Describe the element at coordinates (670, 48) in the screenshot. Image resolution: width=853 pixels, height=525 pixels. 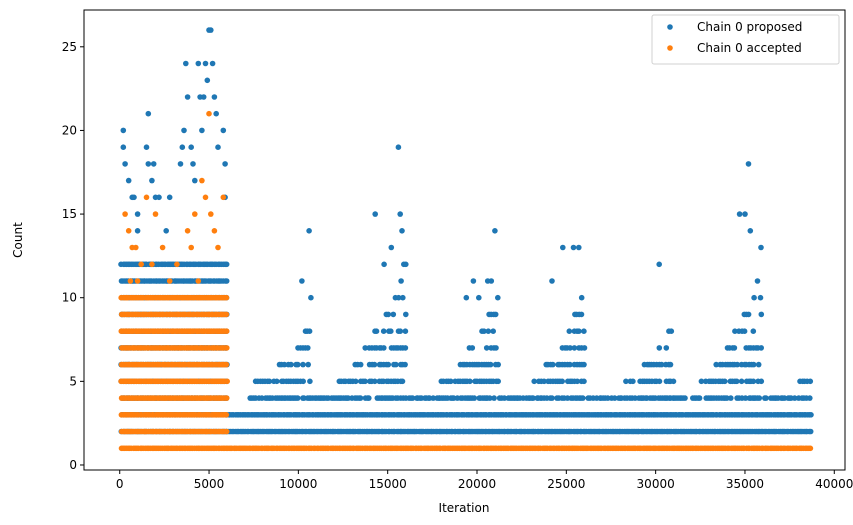
I see `legend-marker-accepted` at that location.